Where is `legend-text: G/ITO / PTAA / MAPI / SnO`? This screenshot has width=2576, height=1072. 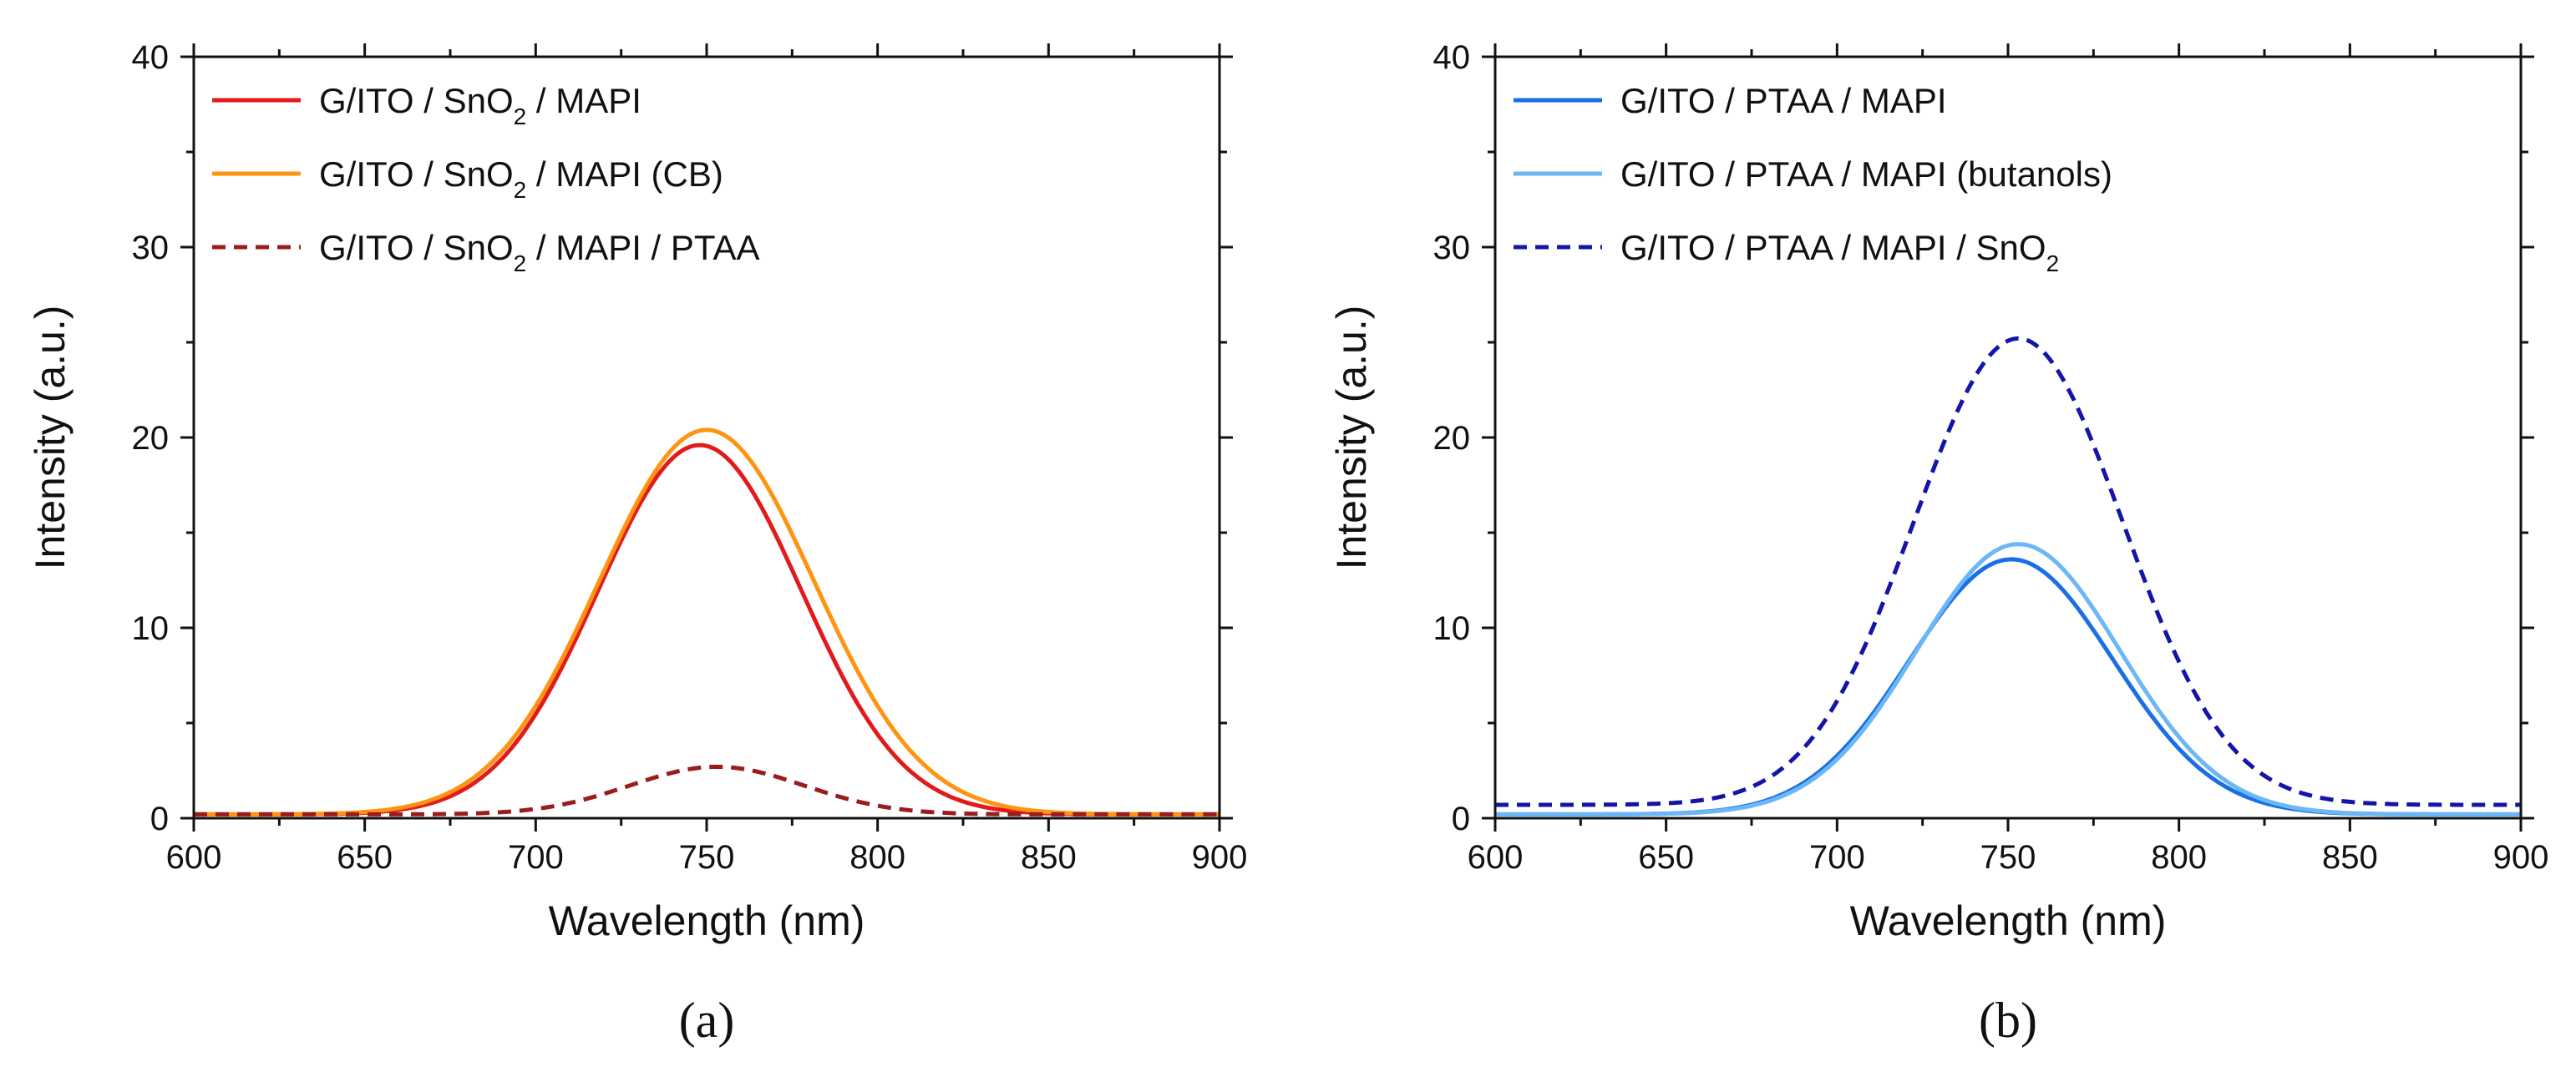 legend-text: G/ITO / PTAA / MAPI / SnO is located at coordinates (1833, 247).